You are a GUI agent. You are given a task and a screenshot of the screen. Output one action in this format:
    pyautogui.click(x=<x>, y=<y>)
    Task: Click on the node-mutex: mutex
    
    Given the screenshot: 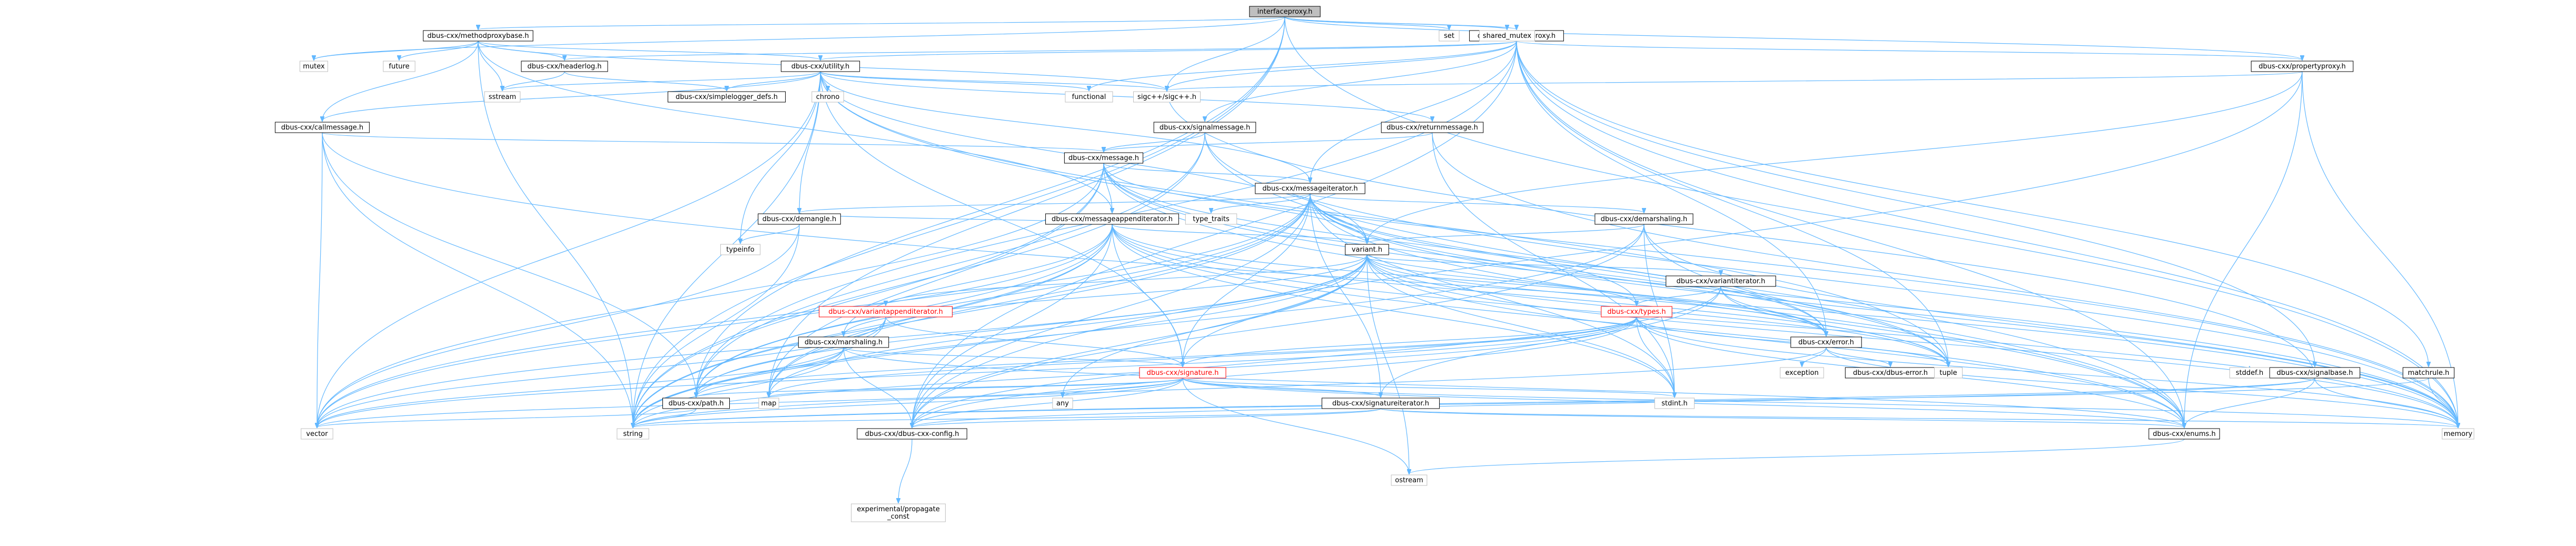 What is the action you would take?
    pyautogui.click(x=314, y=66)
    